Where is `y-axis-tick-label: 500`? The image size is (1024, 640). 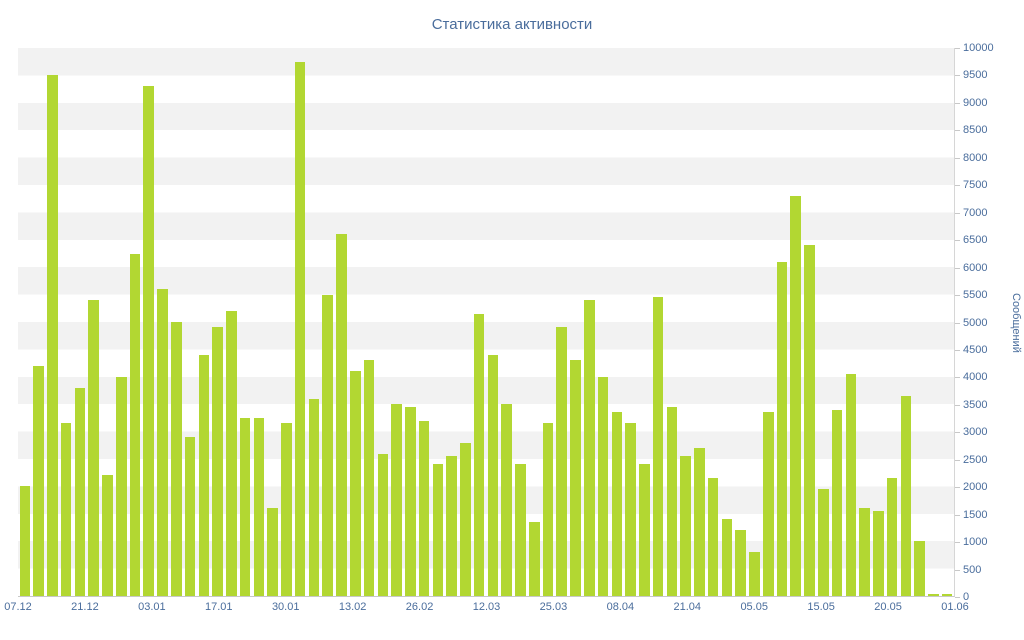 y-axis-tick-label: 500 is located at coordinates (972, 569).